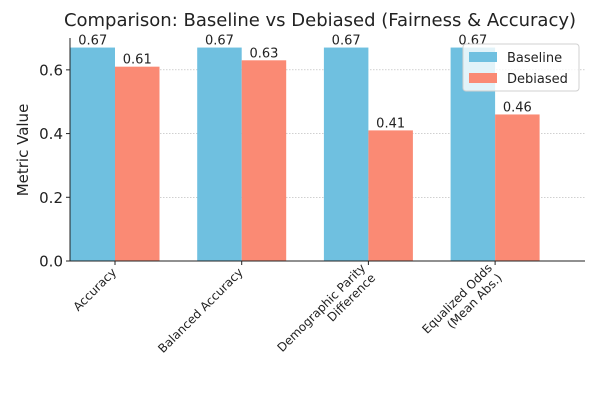  Describe the element at coordinates (483, 57) in the screenshot. I see `legend-swatch-baseline` at that location.